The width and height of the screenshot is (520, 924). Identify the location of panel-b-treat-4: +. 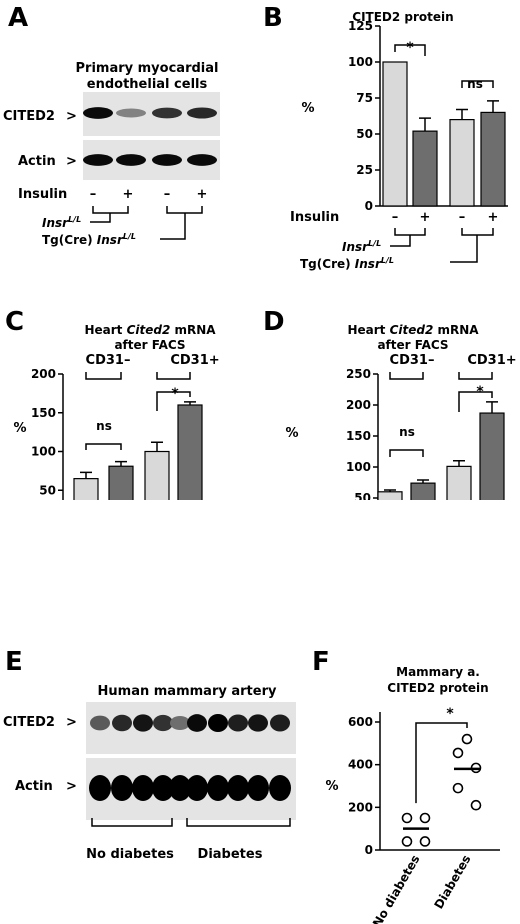
(493, 217).